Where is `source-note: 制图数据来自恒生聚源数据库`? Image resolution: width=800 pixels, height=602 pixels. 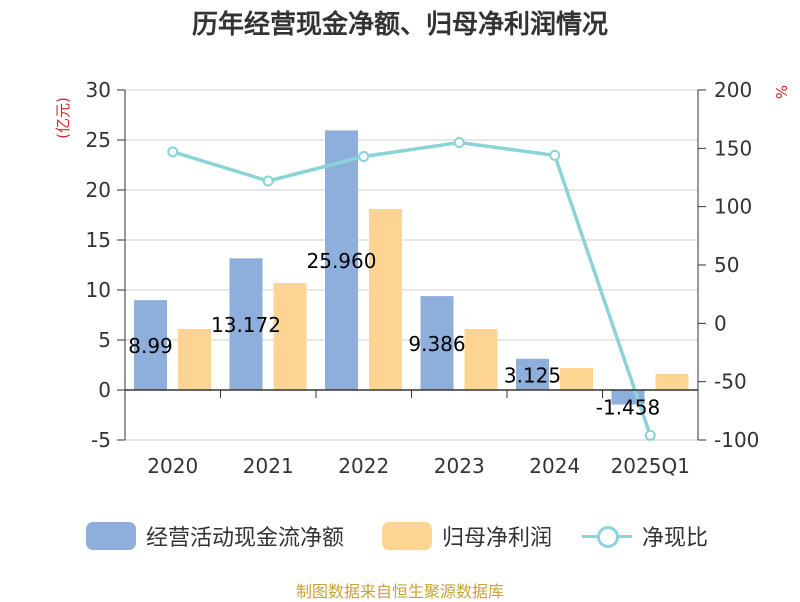
source-note: 制图数据来自恒生聚源数据库 is located at coordinates (399, 591).